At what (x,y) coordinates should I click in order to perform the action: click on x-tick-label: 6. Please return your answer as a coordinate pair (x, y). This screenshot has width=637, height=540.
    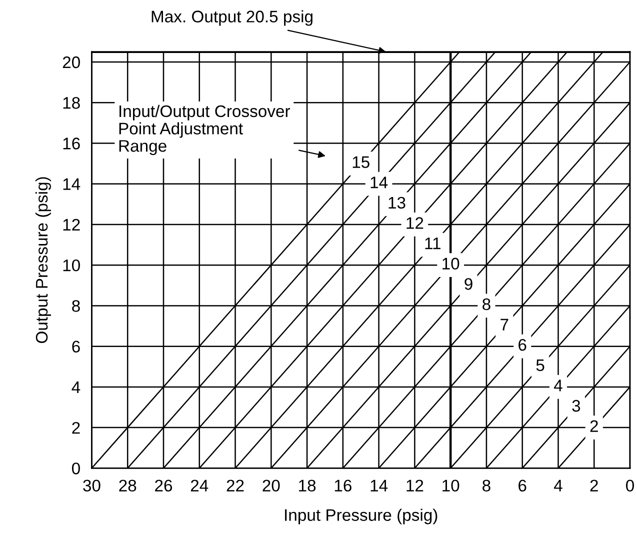
    Looking at the image, I should click on (522, 486).